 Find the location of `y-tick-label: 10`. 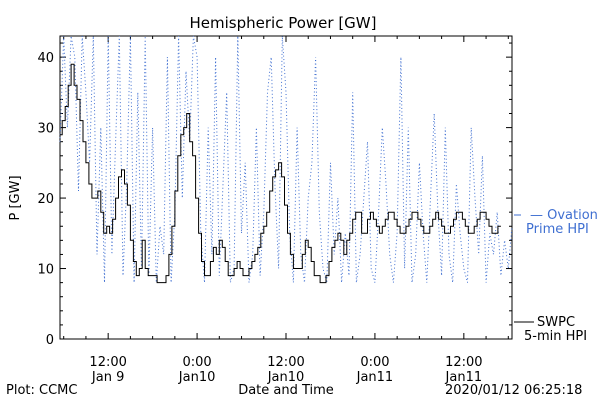

y-tick-label: 10 is located at coordinates (45, 270).